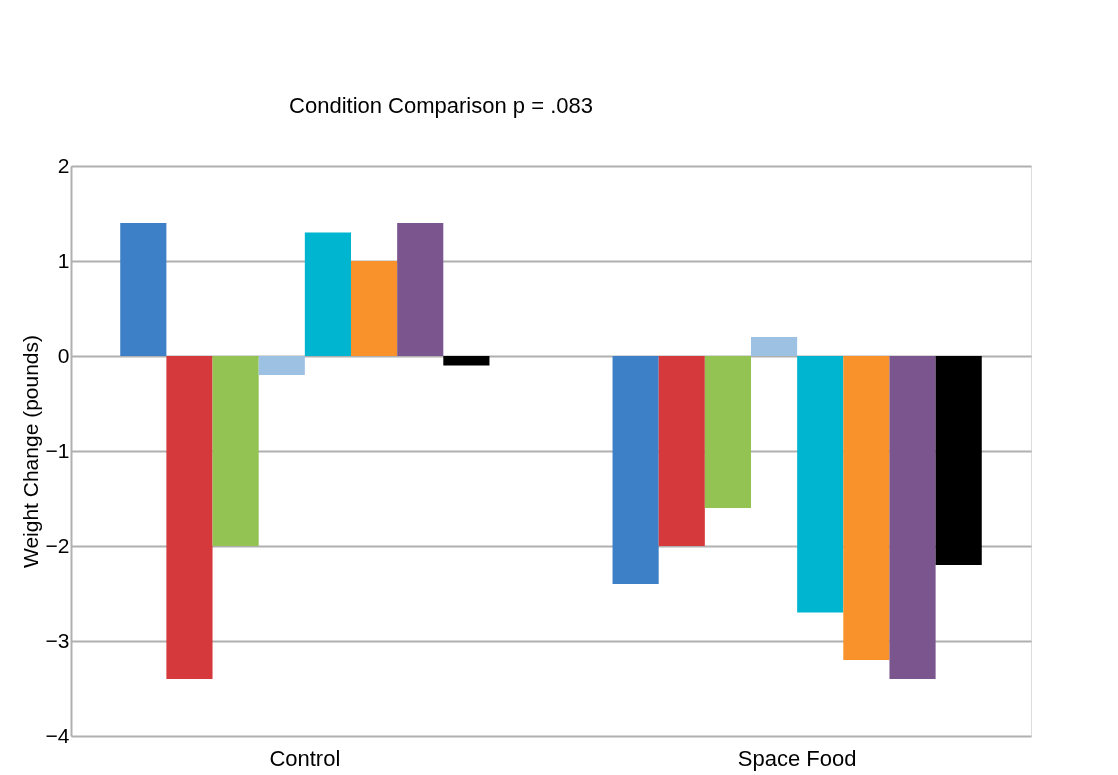 Image resolution: width=1118 pixels, height=775 pixels. Describe the element at coordinates (305, 758) in the screenshot. I see `x-tick-label: Control` at that location.